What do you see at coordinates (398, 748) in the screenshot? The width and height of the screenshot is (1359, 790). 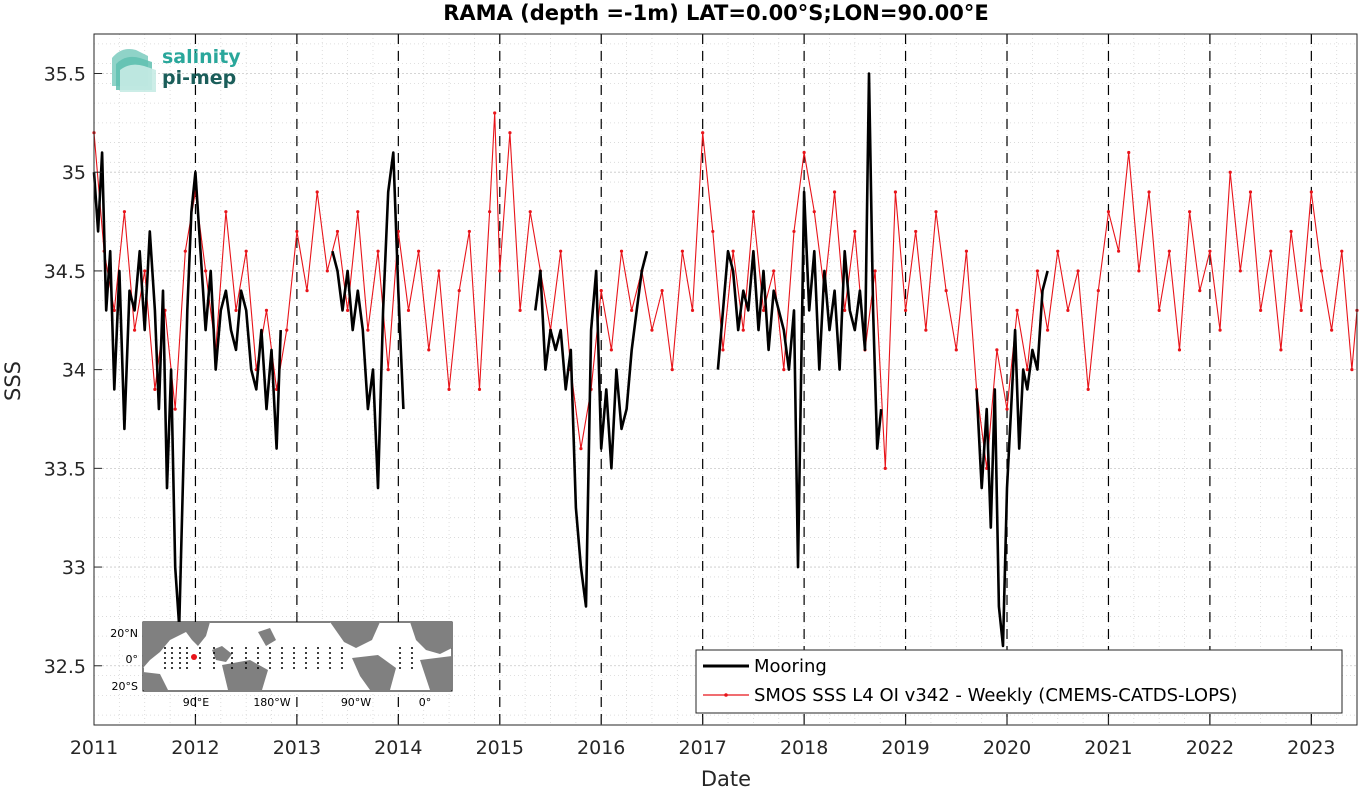 I see `x-tick-label: 2014` at bounding box center [398, 748].